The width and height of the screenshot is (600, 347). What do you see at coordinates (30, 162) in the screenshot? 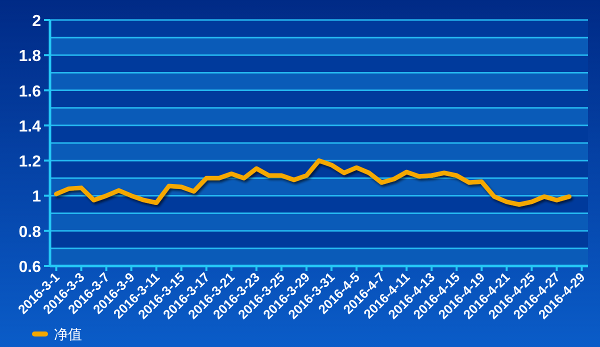
I see `y-tick-label: 1.2` at bounding box center [30, 162].